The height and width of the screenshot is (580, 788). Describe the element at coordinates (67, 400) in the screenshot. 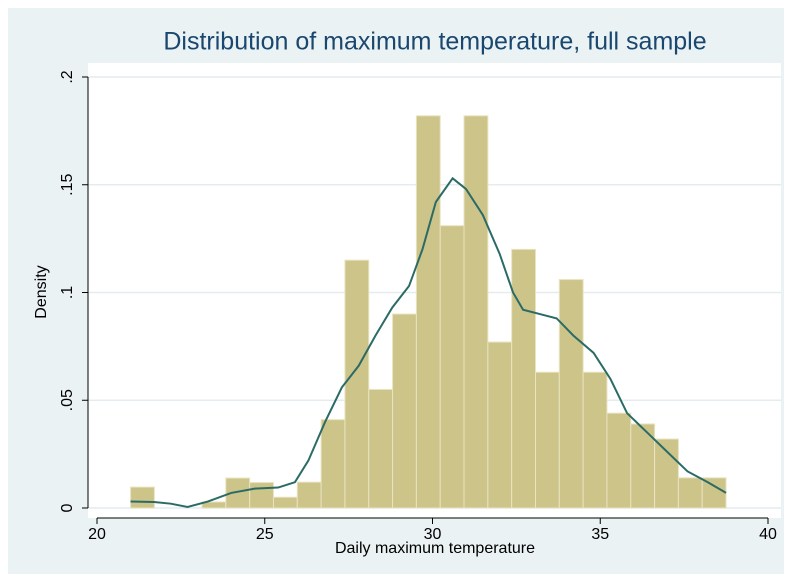

I see `y-tick-label: .05` at that location.